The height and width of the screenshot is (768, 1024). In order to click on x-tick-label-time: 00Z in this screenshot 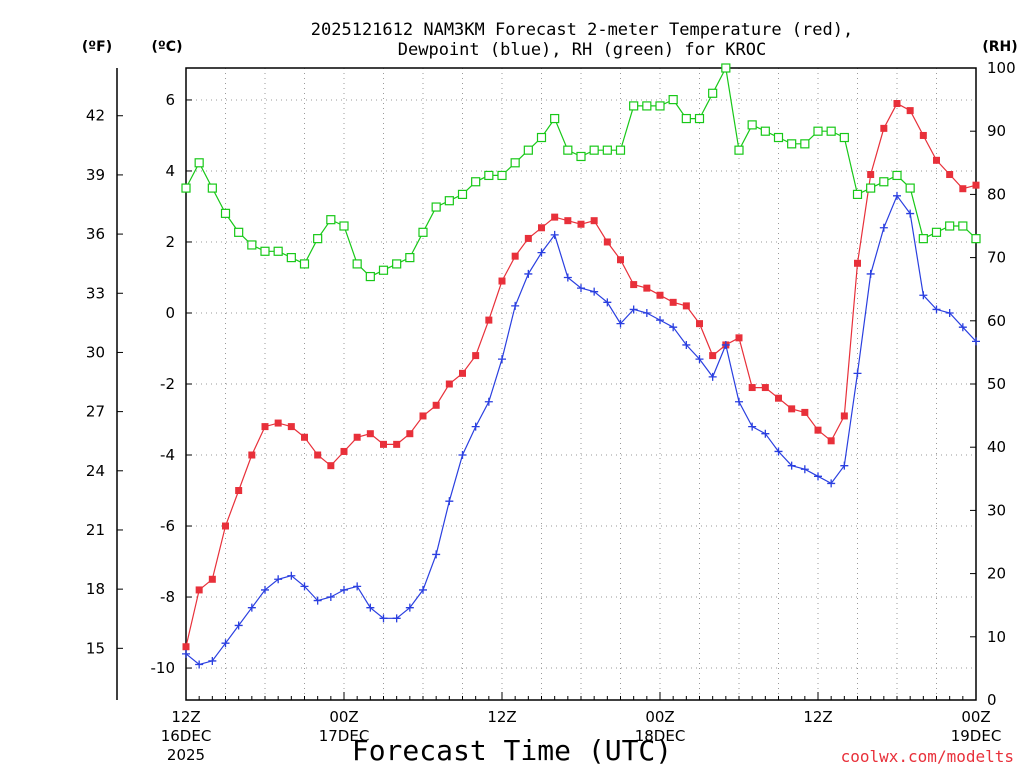, I will do `click(343, 717)`.